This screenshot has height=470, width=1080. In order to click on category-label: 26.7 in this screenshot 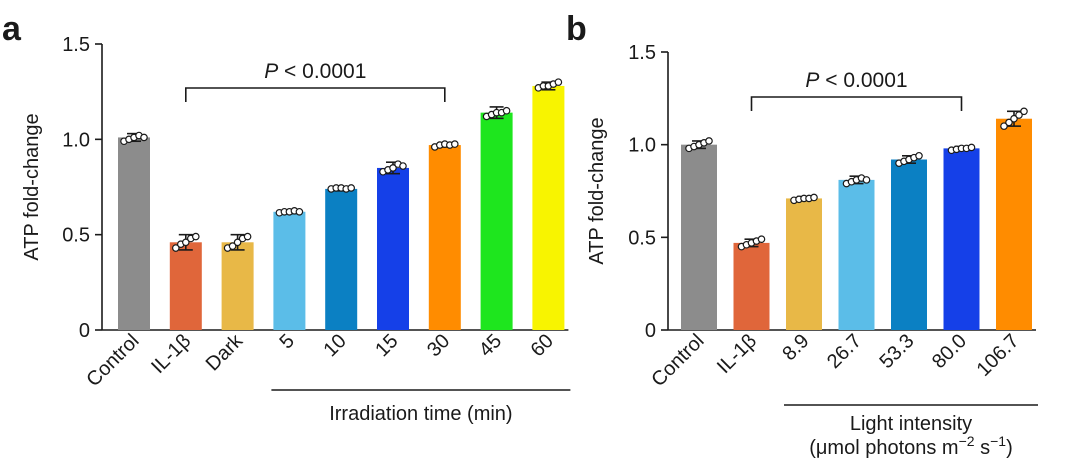, I will do `click(844, 351)`.